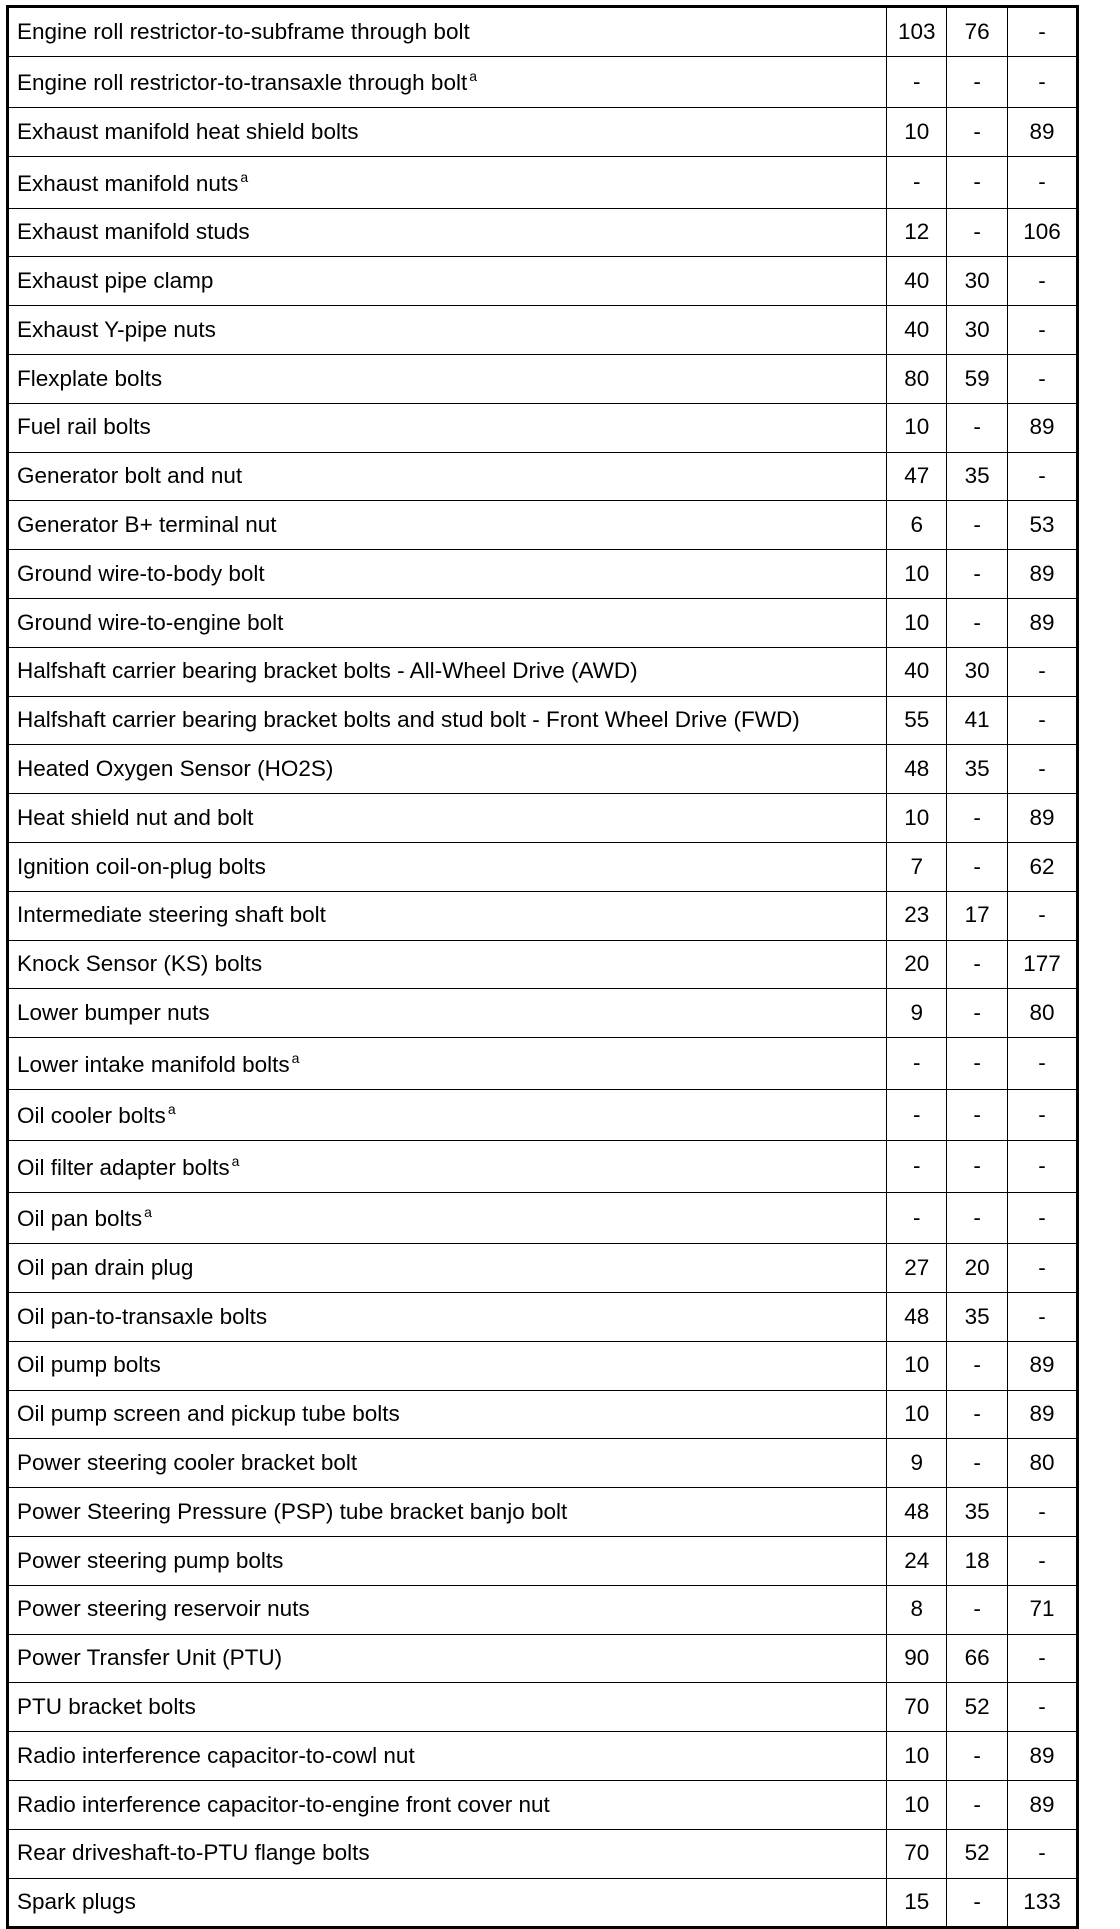  I want to click on table-row: Flexplate bolts 80 59-, so click(542, 378).